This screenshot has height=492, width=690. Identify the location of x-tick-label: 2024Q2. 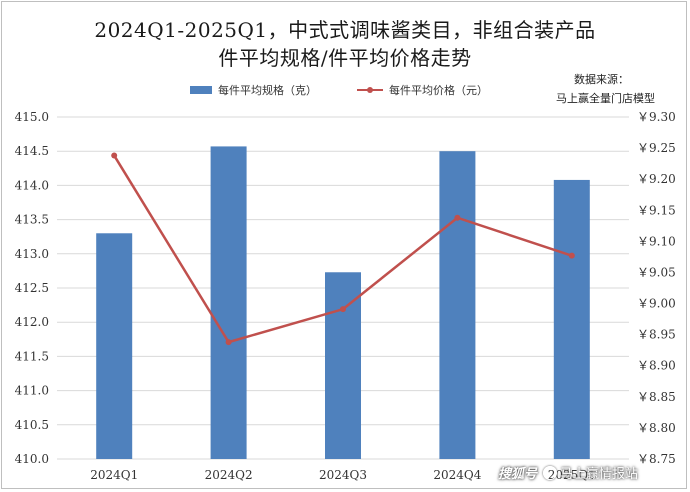
(229, 475).